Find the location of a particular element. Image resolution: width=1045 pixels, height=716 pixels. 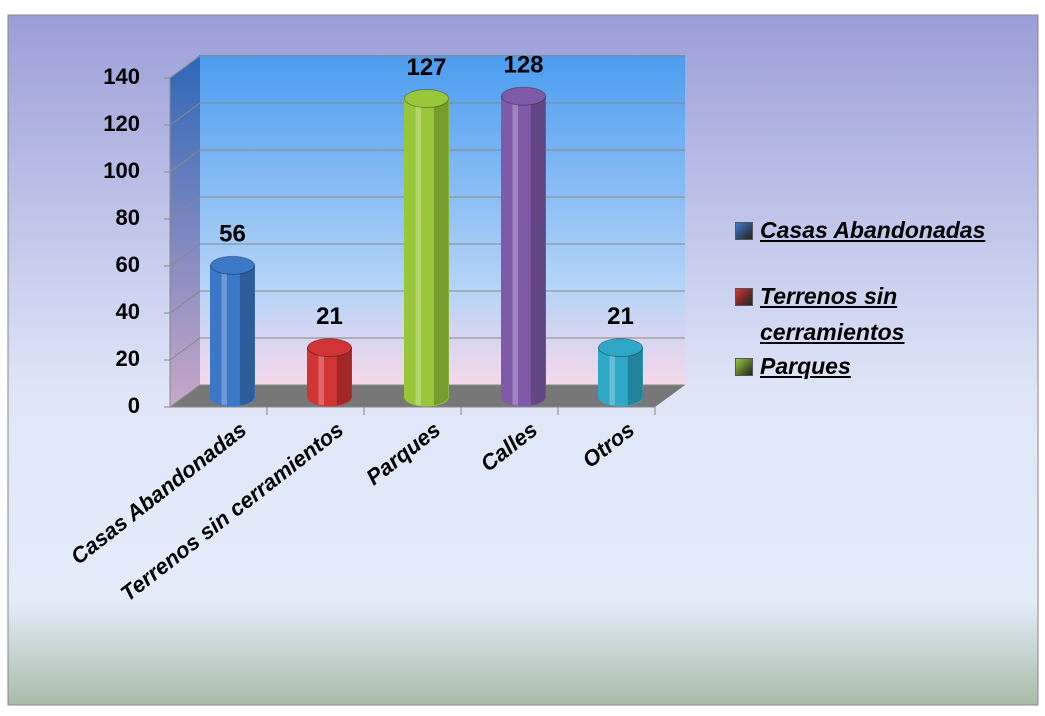

y-tick-label: 100 is located at coordinates (121, 170).